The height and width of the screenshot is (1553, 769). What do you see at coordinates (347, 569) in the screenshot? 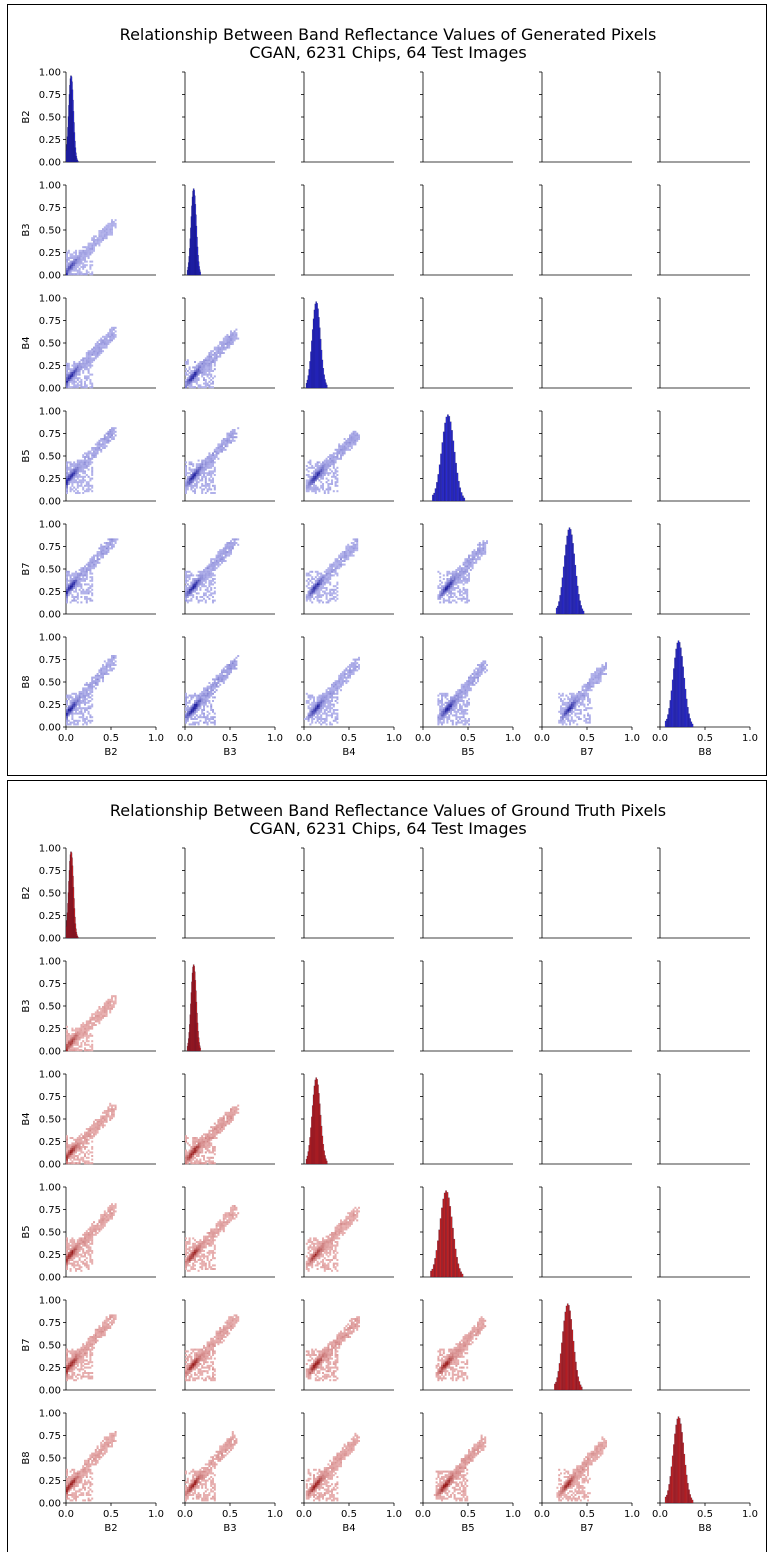
I see `generated-cell-B7-B4` at bounding box center [347, 569].